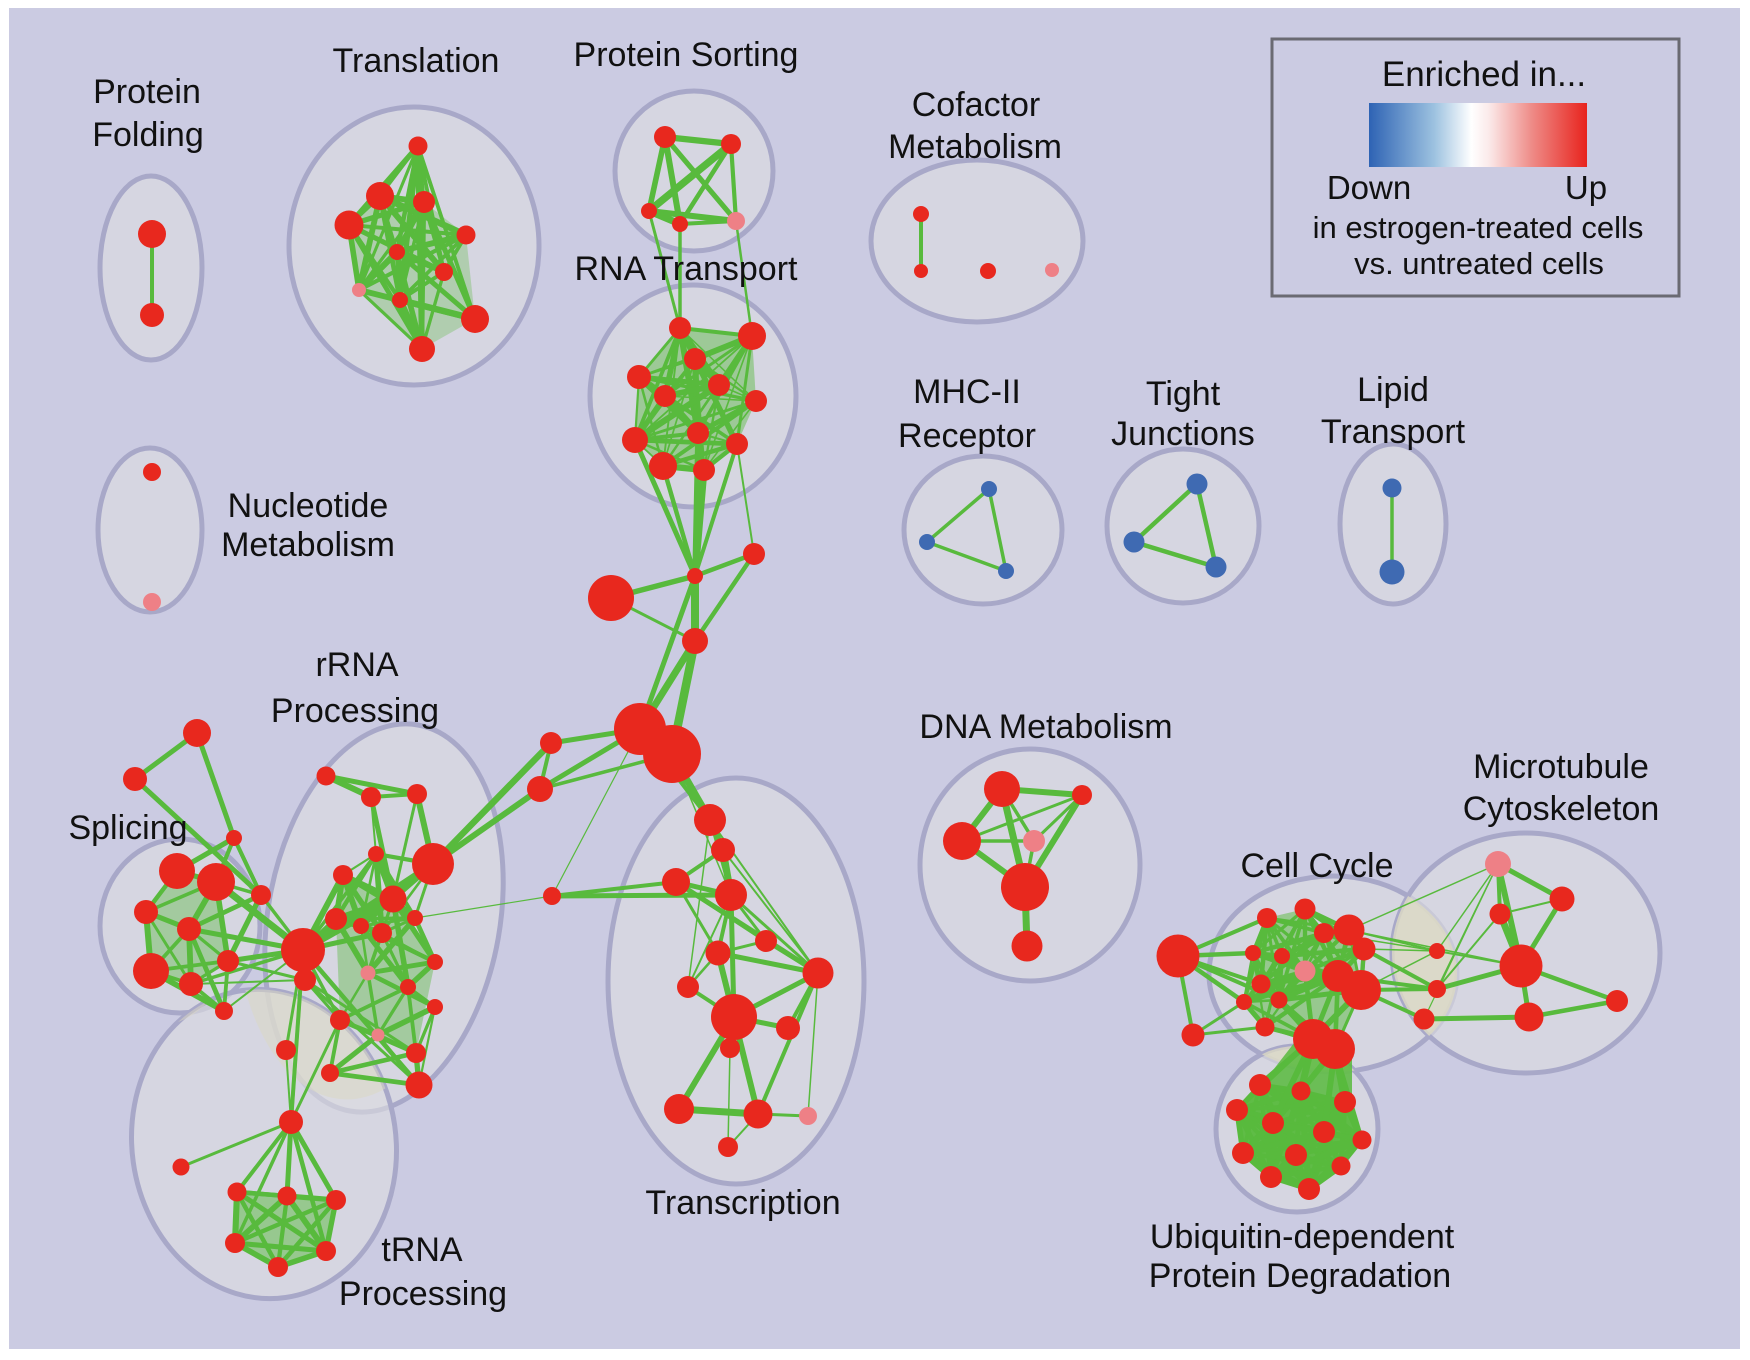 This screenshot has height=1360, width=1750. I want to click on svg-text: MHC-II, so click(967, 392).